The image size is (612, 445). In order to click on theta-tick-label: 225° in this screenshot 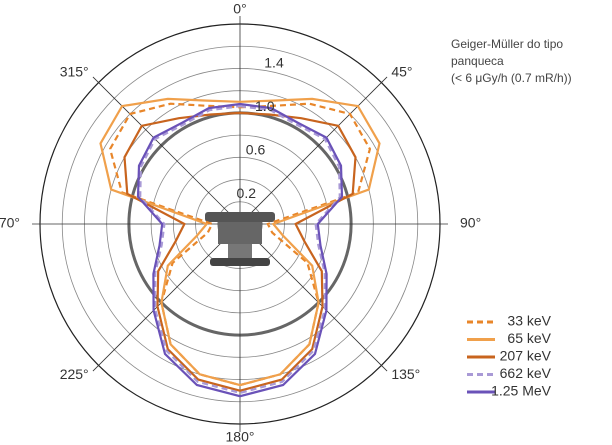, I will do `click(74, 374)`.